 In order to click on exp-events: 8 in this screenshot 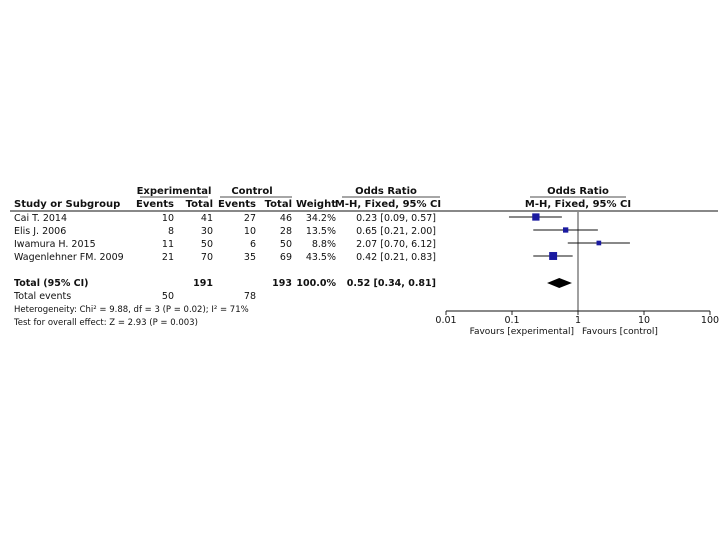, I will do `click(171, 231)`.